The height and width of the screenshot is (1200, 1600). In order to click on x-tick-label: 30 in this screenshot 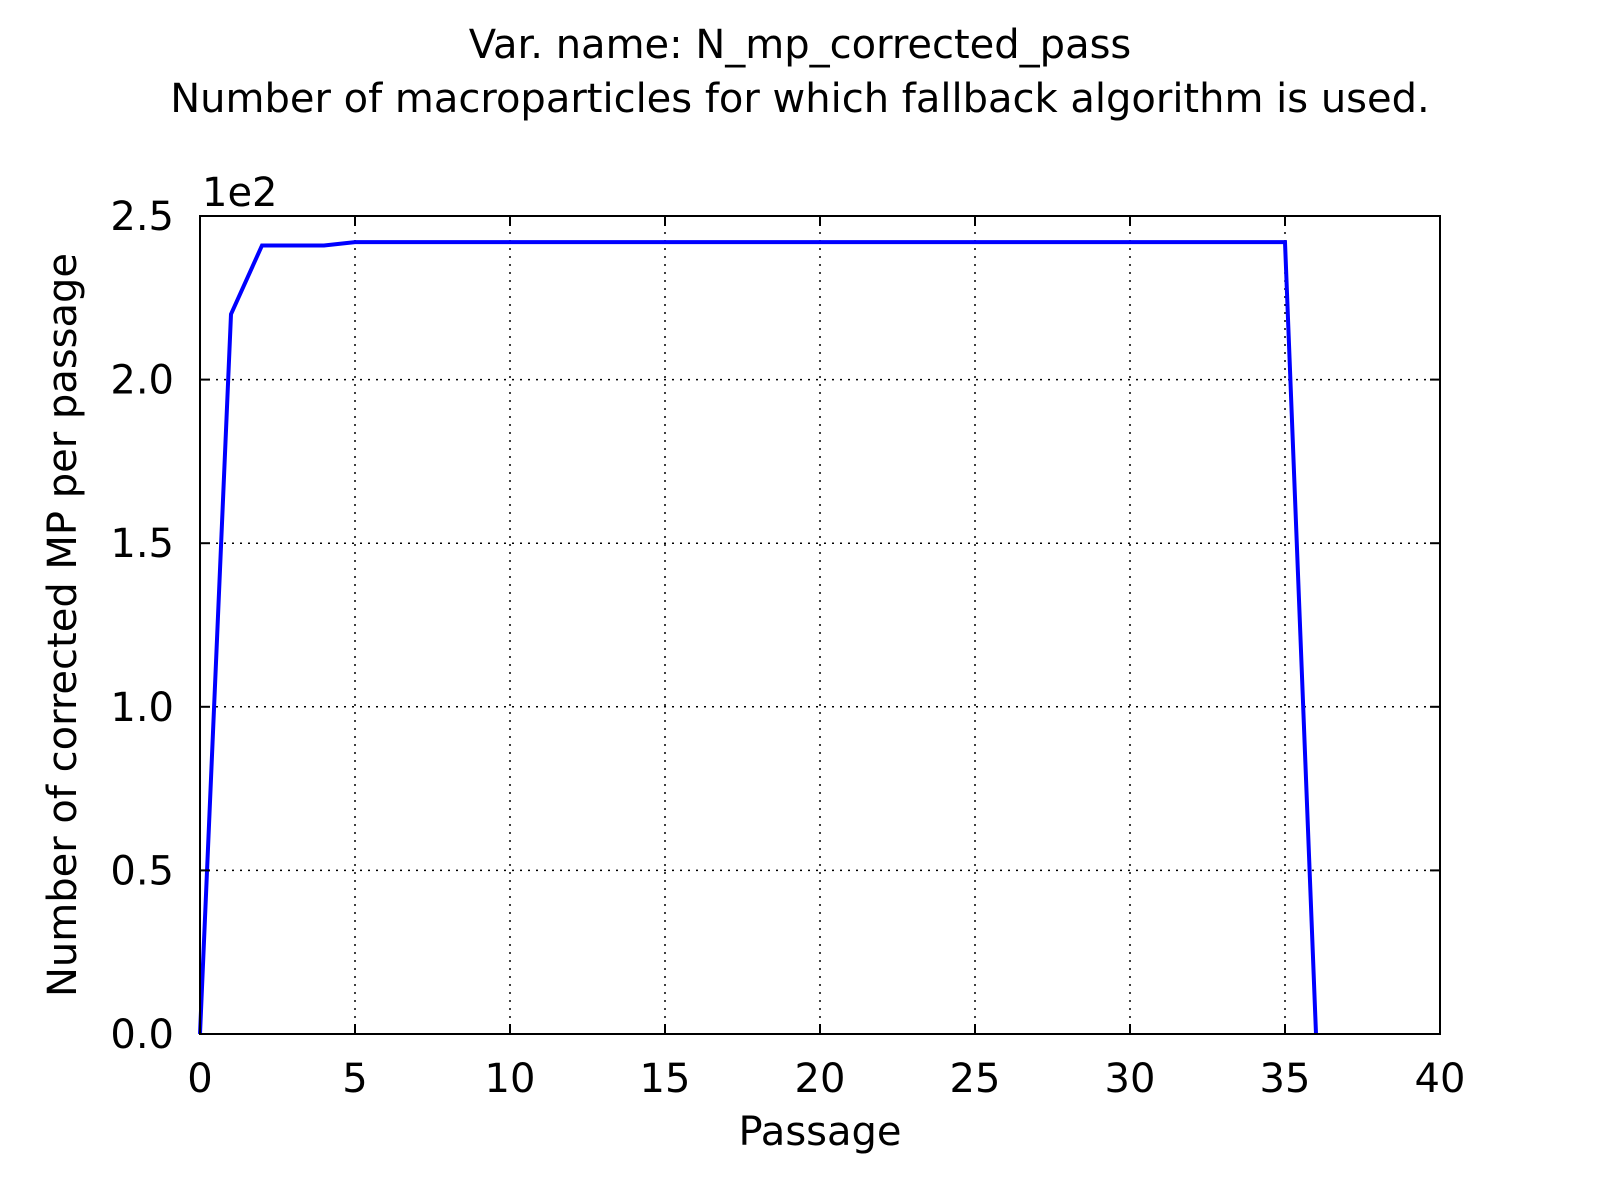, I will do `click(1130, 1079)`.